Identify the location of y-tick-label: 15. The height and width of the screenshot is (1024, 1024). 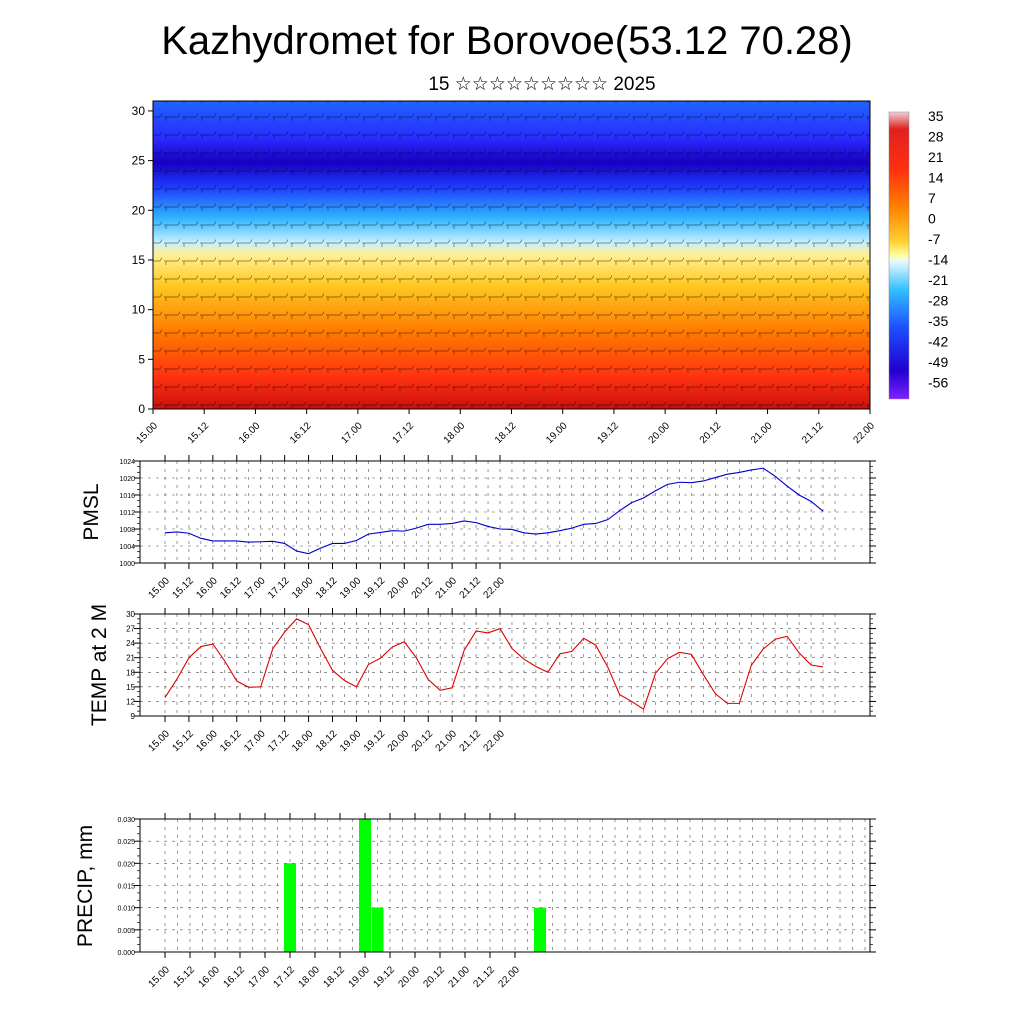
(130, 687).